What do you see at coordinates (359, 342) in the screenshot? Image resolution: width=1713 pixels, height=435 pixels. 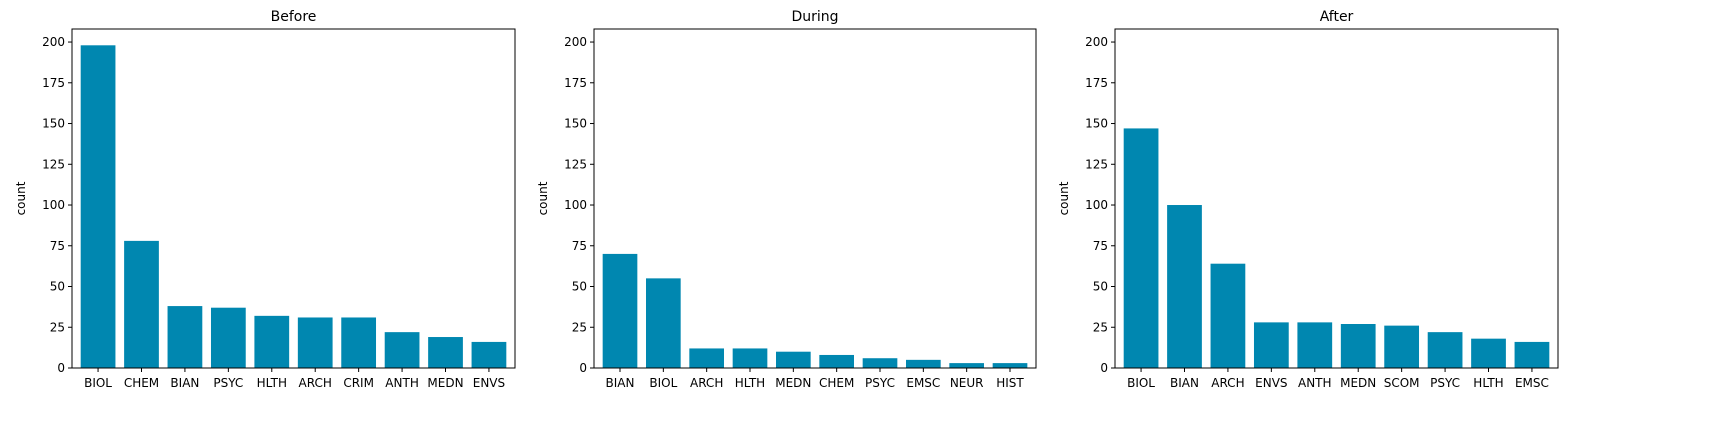 I see `bar-crim` at bounding box center [359, 342].